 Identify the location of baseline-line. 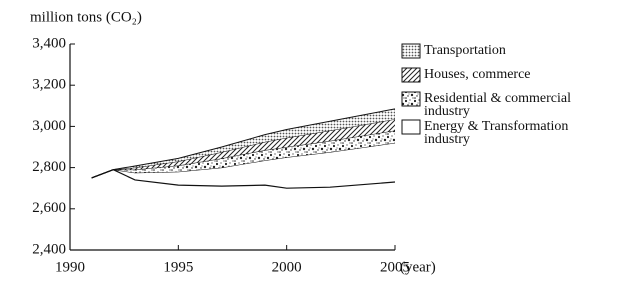
(243, 179).